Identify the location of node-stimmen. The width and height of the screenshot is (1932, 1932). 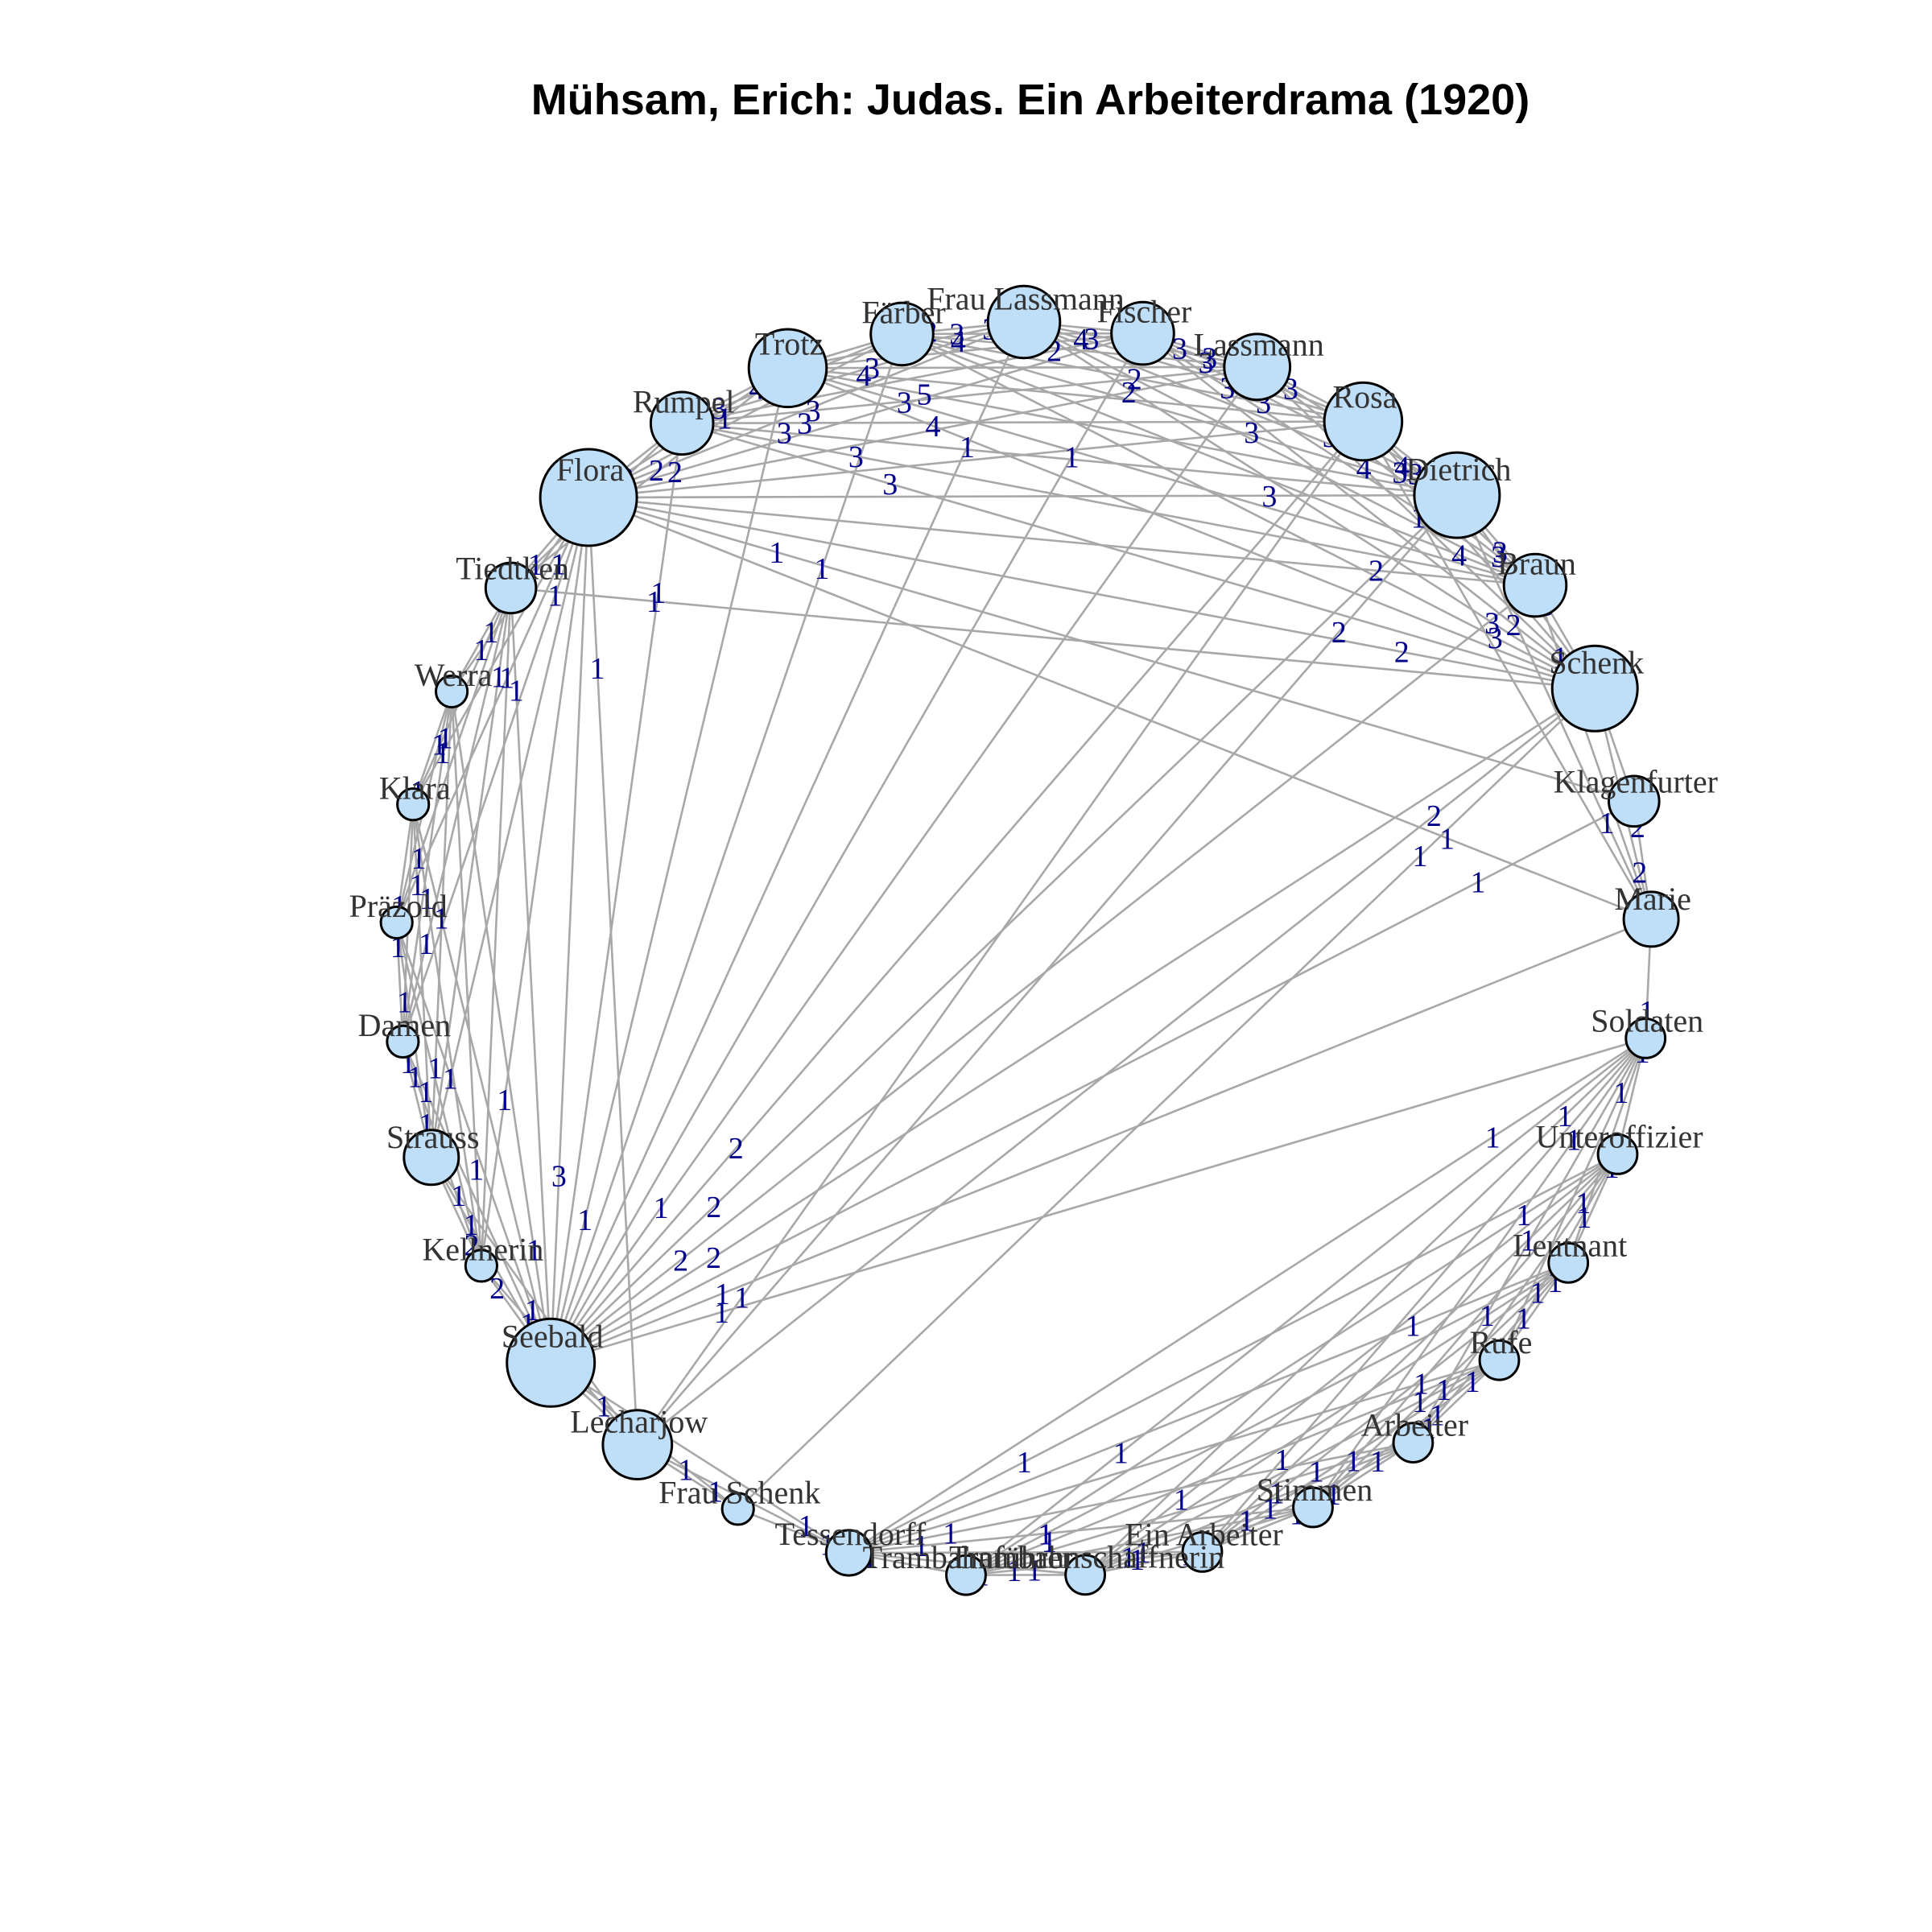
(1313, 1507).